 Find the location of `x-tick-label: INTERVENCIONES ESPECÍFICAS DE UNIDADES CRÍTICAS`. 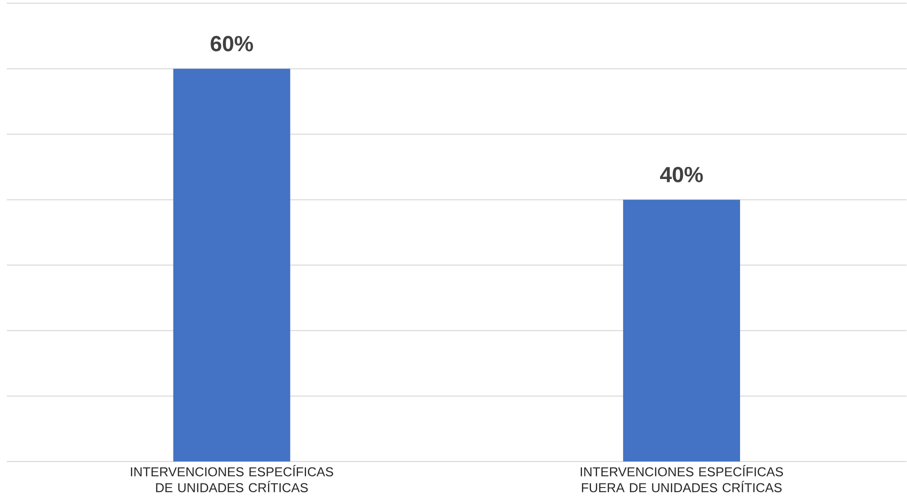

x-tick-label: INTERVENCIONES ESPECÍFICAS DE UNIDADES CRÍTICAS is located at coordinates (232, 478).